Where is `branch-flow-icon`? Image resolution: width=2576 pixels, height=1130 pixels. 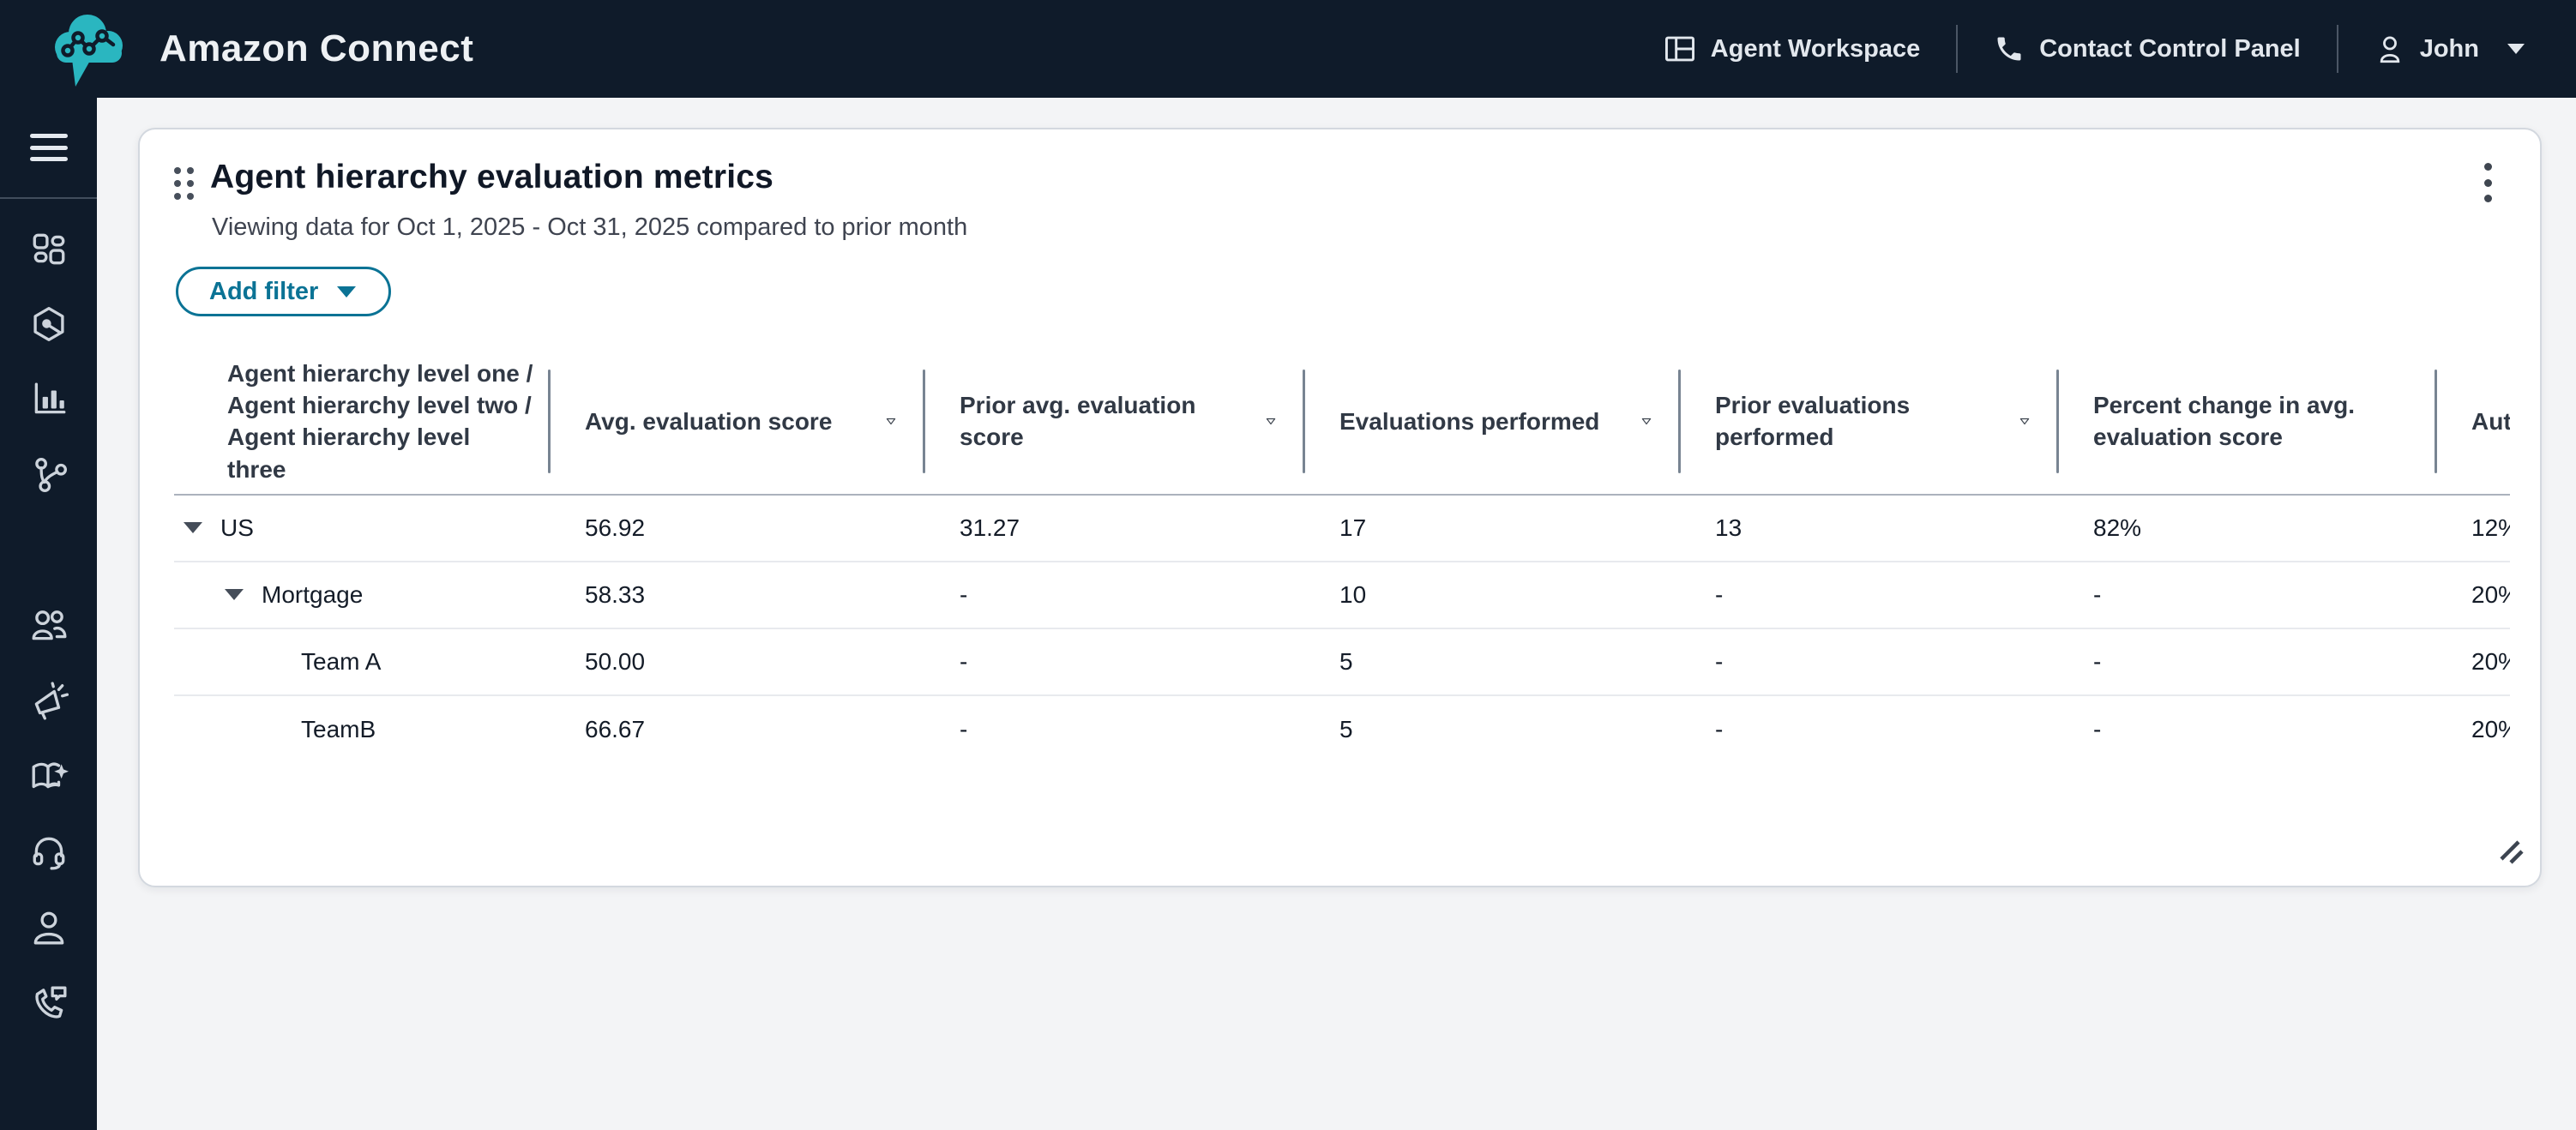 branch-flow-icon is located at coordinates (50, 475).